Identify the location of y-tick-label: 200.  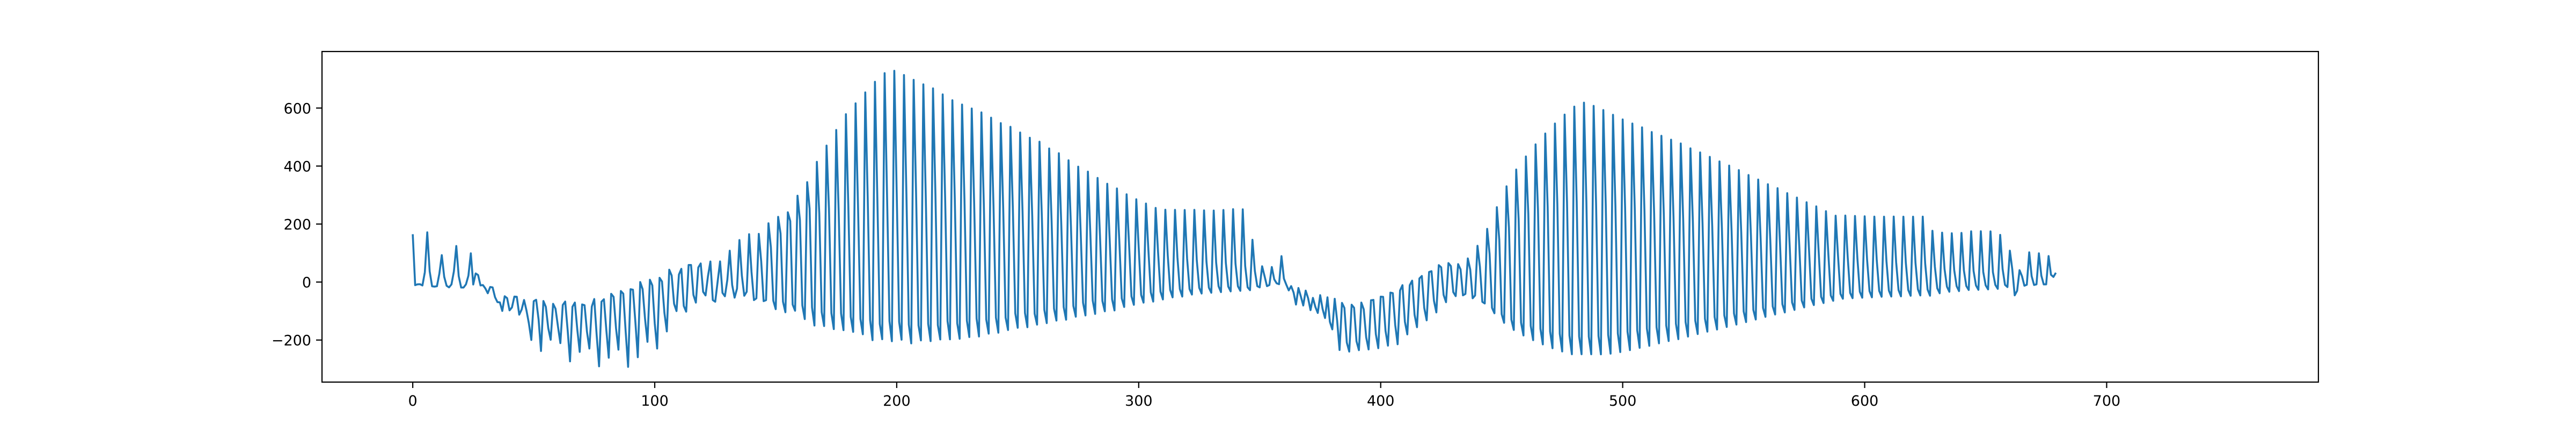
(297, 225).